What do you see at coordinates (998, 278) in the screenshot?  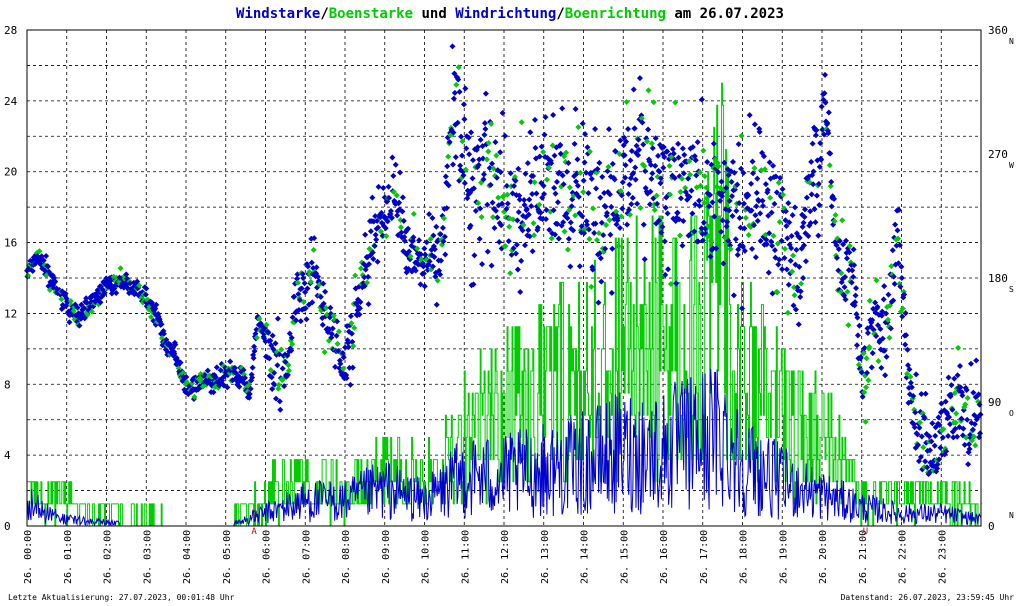 I see `right-tick-label: 180` at bounding box center [998, 278].